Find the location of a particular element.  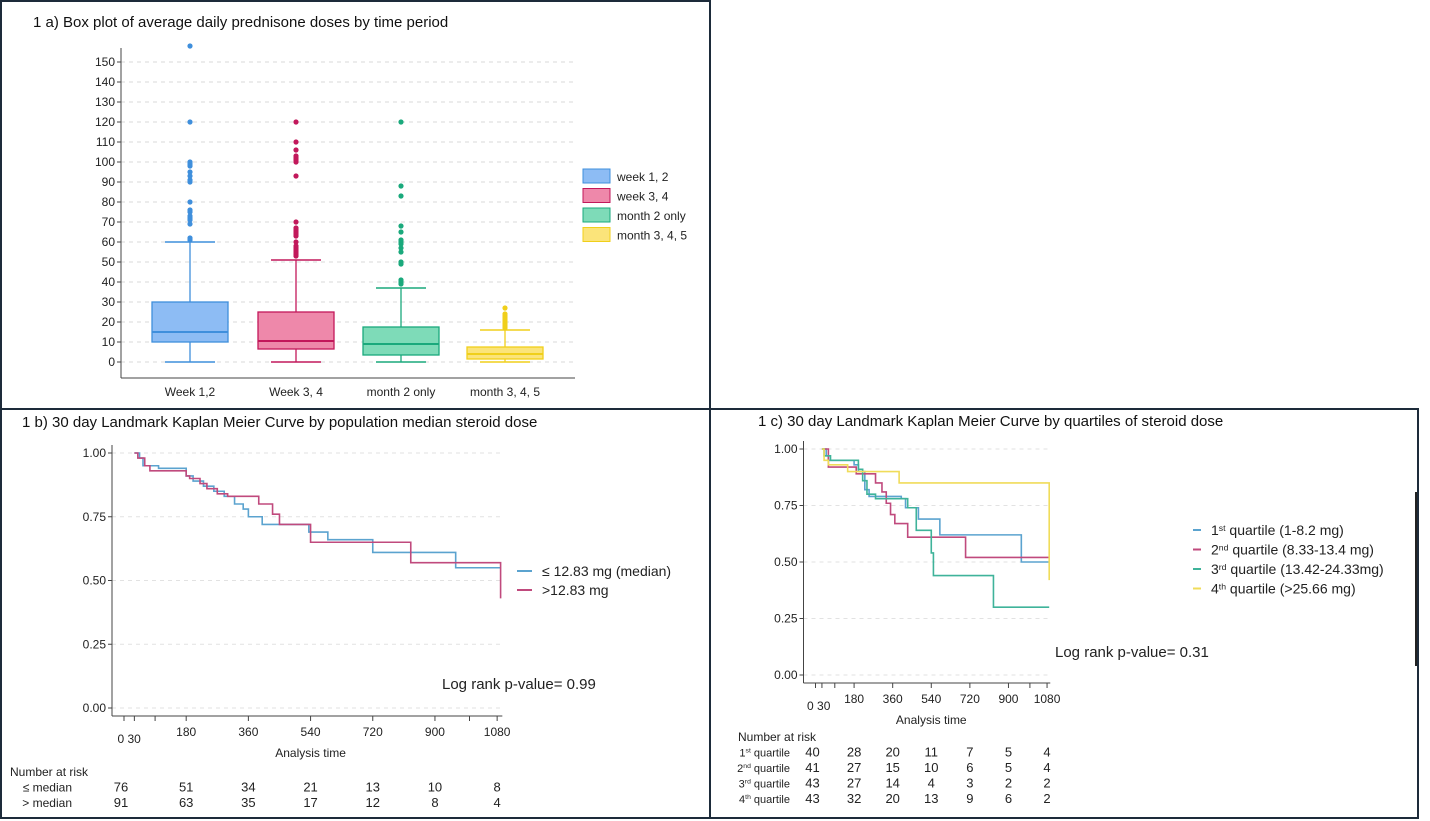

divider-line is located at coordinates (1416, 579).